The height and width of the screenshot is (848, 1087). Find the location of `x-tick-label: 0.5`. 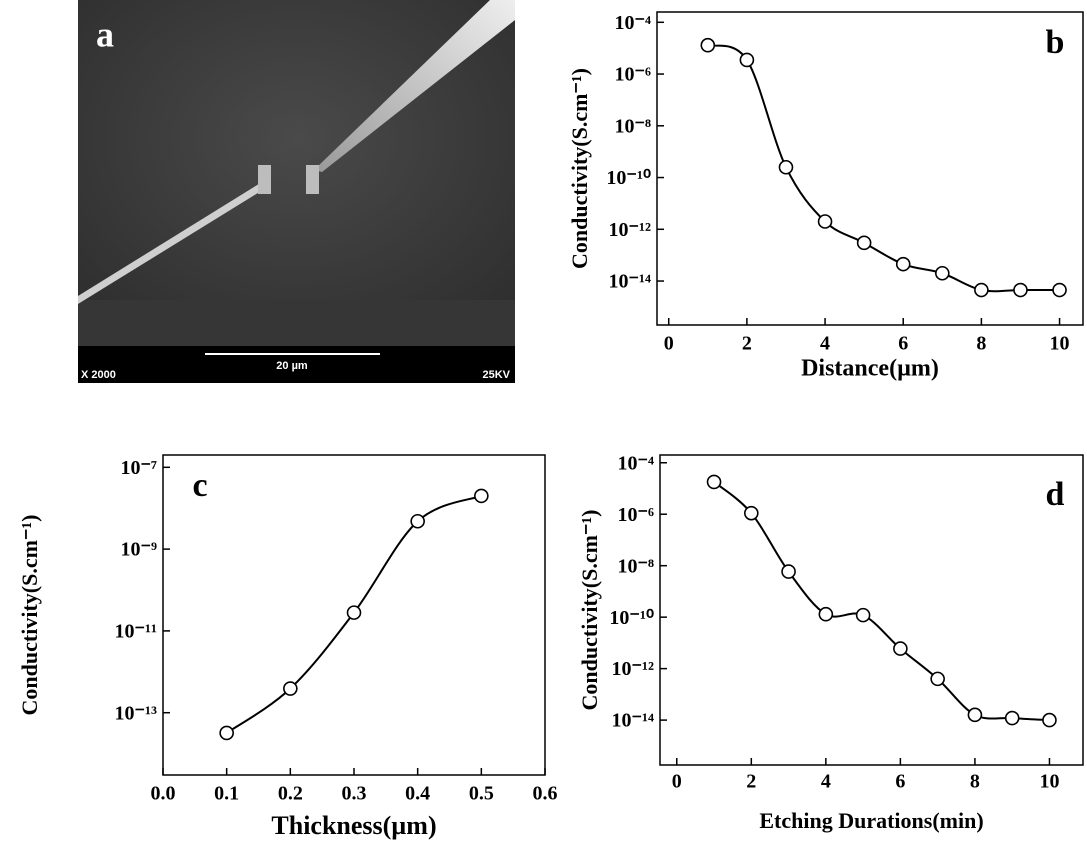

x-tick-label: 0.5 is located at coordinates (481, 794).